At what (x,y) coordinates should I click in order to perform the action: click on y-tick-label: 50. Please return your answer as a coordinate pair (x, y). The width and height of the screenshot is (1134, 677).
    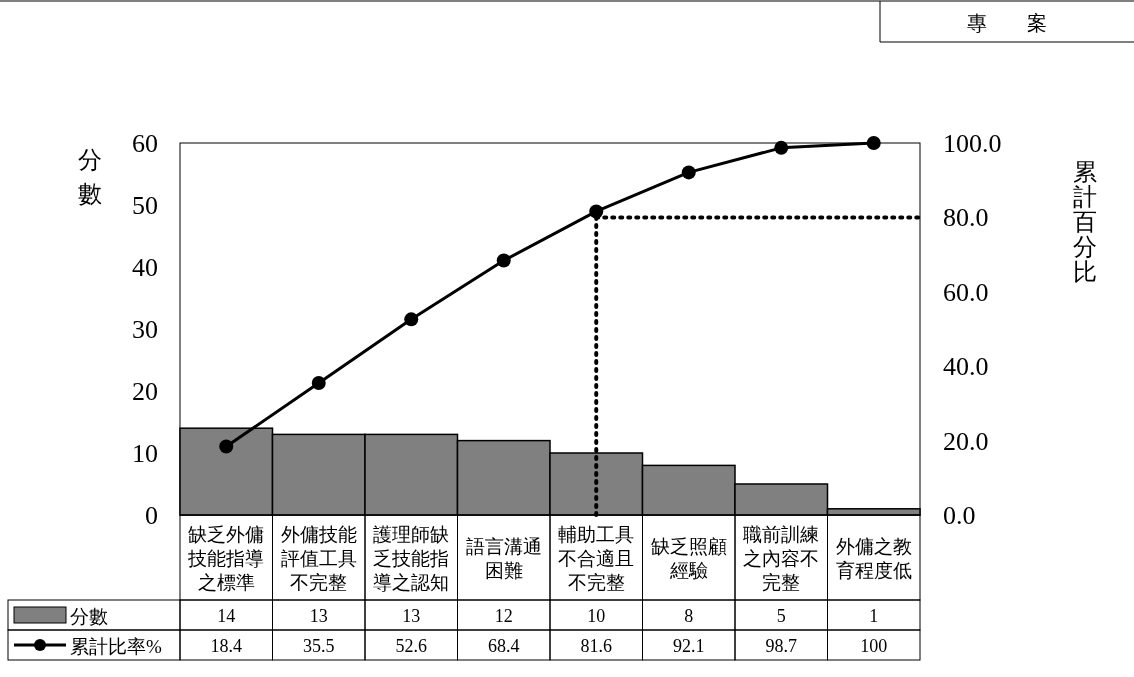
    Looking at the image, I should click on (145, 205).